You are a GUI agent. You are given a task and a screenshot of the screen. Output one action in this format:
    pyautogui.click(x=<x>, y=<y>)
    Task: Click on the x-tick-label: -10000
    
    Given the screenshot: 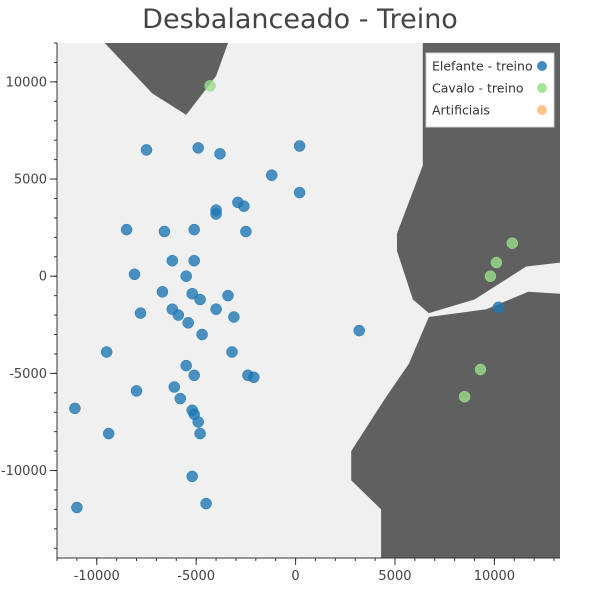 What is the action you would take?
    pyautogui.click(x=97, y=576)
    